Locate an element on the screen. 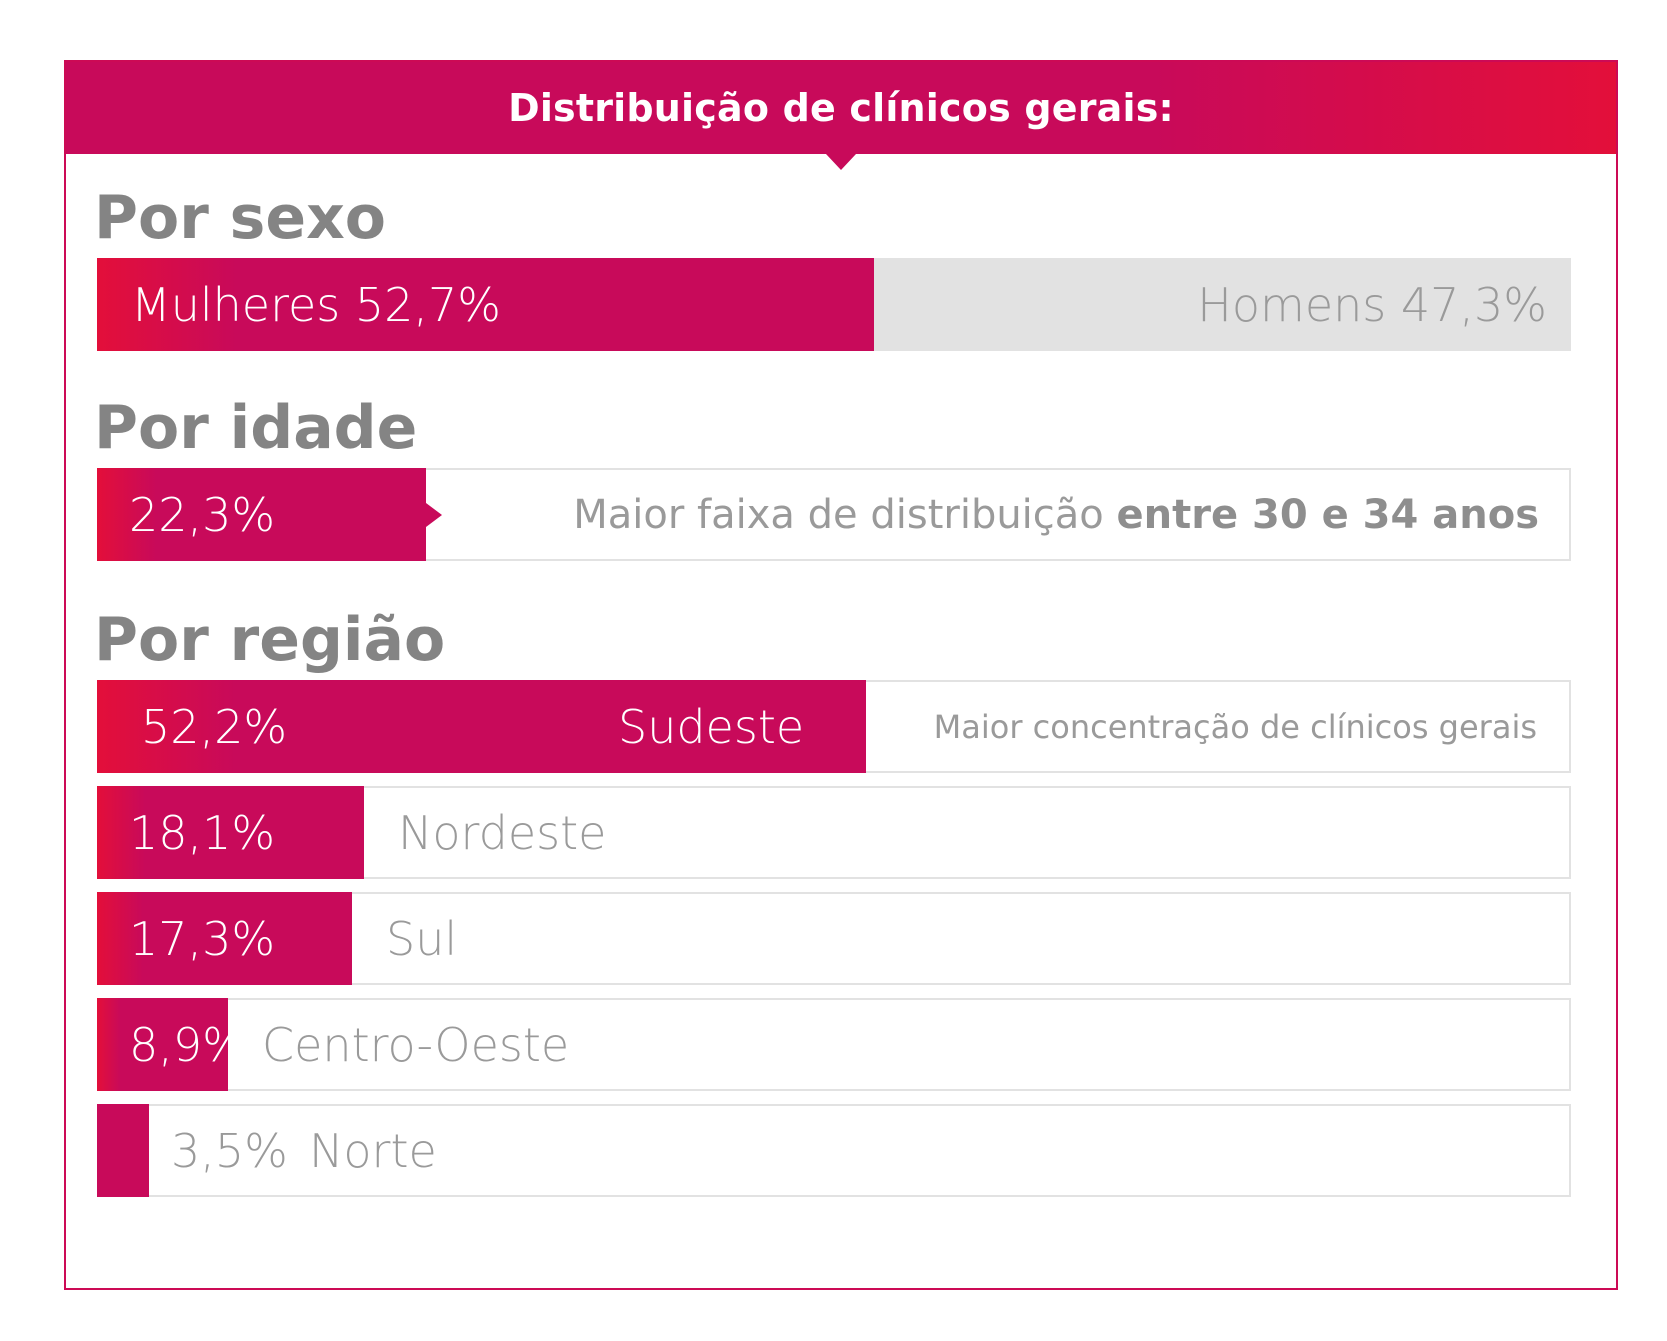 The height and width of the screenshot is (1341, 1667). age-value-label: 22,3% is located at coordinates (202, 514).